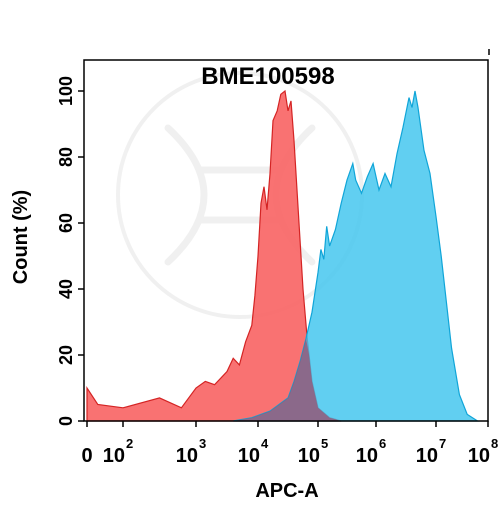 This screenshot has height=505, width=502. I want to click on chart-title: BME100598, so click(267, 76).